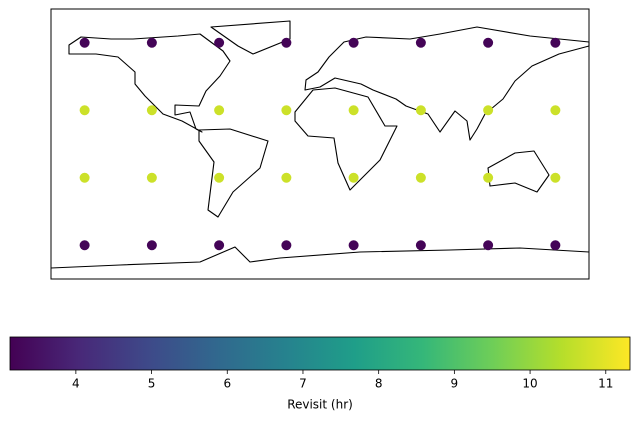  I want to click on colorbar-tick-label: 11, so click(605, 384).